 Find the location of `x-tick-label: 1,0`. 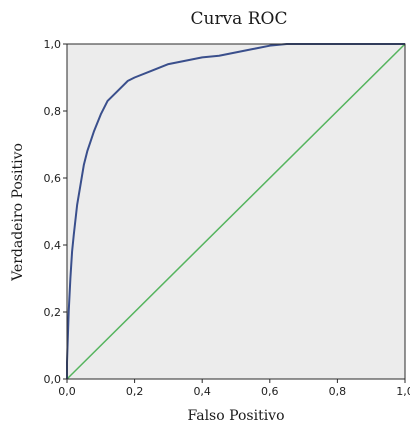

x-tick-label: 1,0 is located at coordinates (403, 391).